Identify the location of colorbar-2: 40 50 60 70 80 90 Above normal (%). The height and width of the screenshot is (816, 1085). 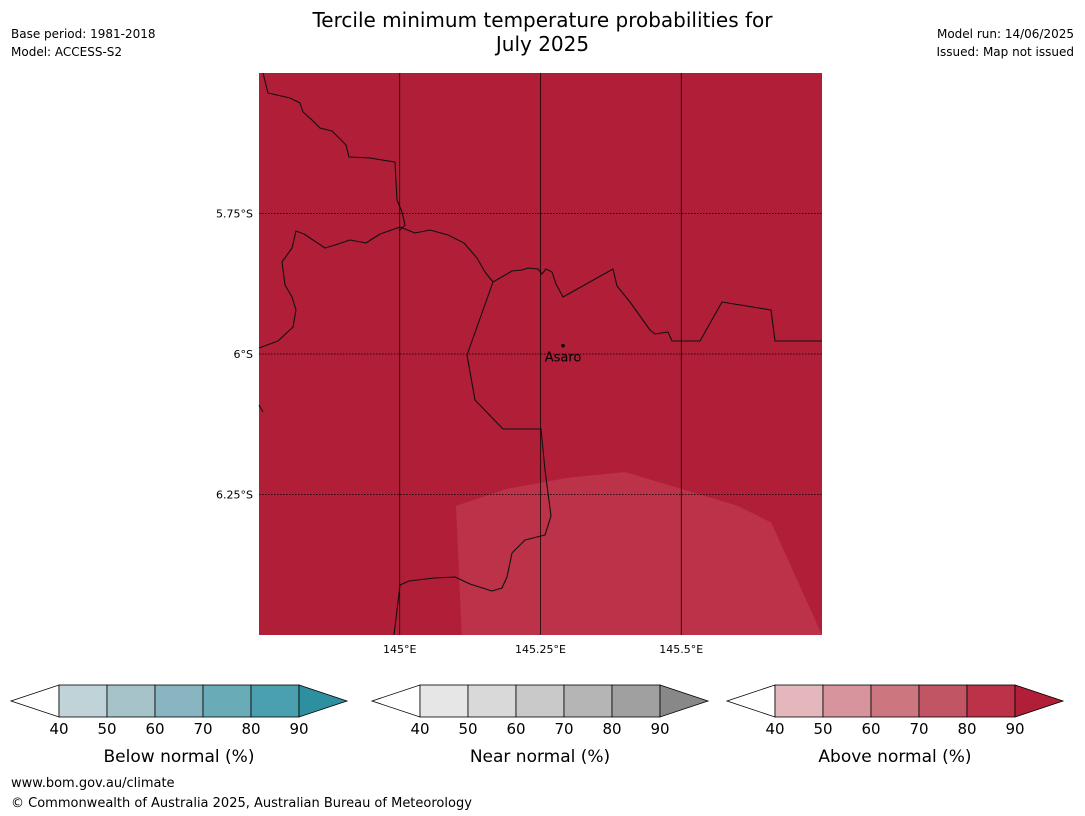
(895, 725).